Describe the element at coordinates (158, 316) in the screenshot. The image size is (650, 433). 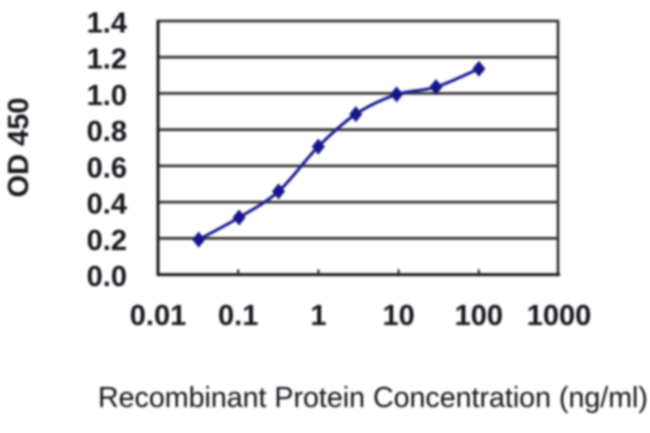
I see `svg-text: 0.01` at that location.